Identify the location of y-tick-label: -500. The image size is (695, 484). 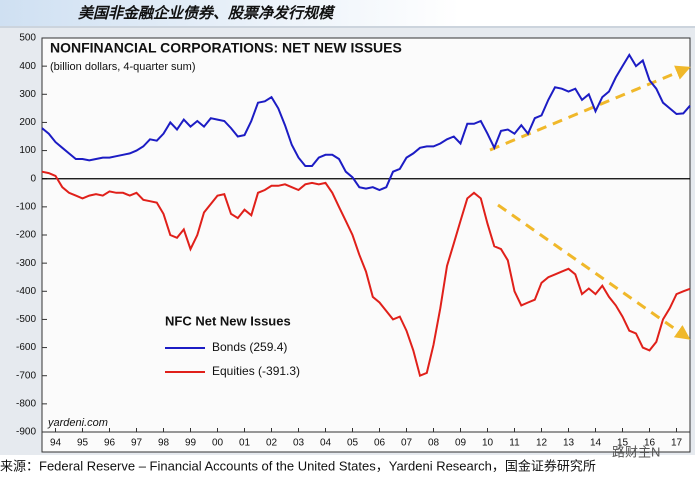
(26, 319).